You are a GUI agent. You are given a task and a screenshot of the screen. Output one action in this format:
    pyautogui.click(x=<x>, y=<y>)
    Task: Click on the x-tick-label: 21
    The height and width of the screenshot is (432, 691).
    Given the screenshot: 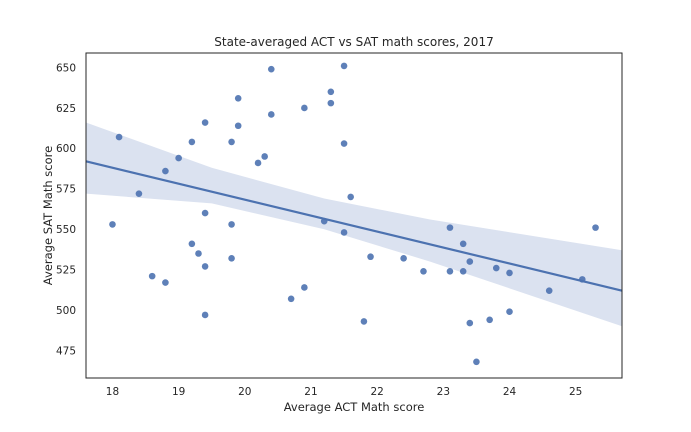 What is the action you would take?
    pyautogui.click(x=310, y=392)
    